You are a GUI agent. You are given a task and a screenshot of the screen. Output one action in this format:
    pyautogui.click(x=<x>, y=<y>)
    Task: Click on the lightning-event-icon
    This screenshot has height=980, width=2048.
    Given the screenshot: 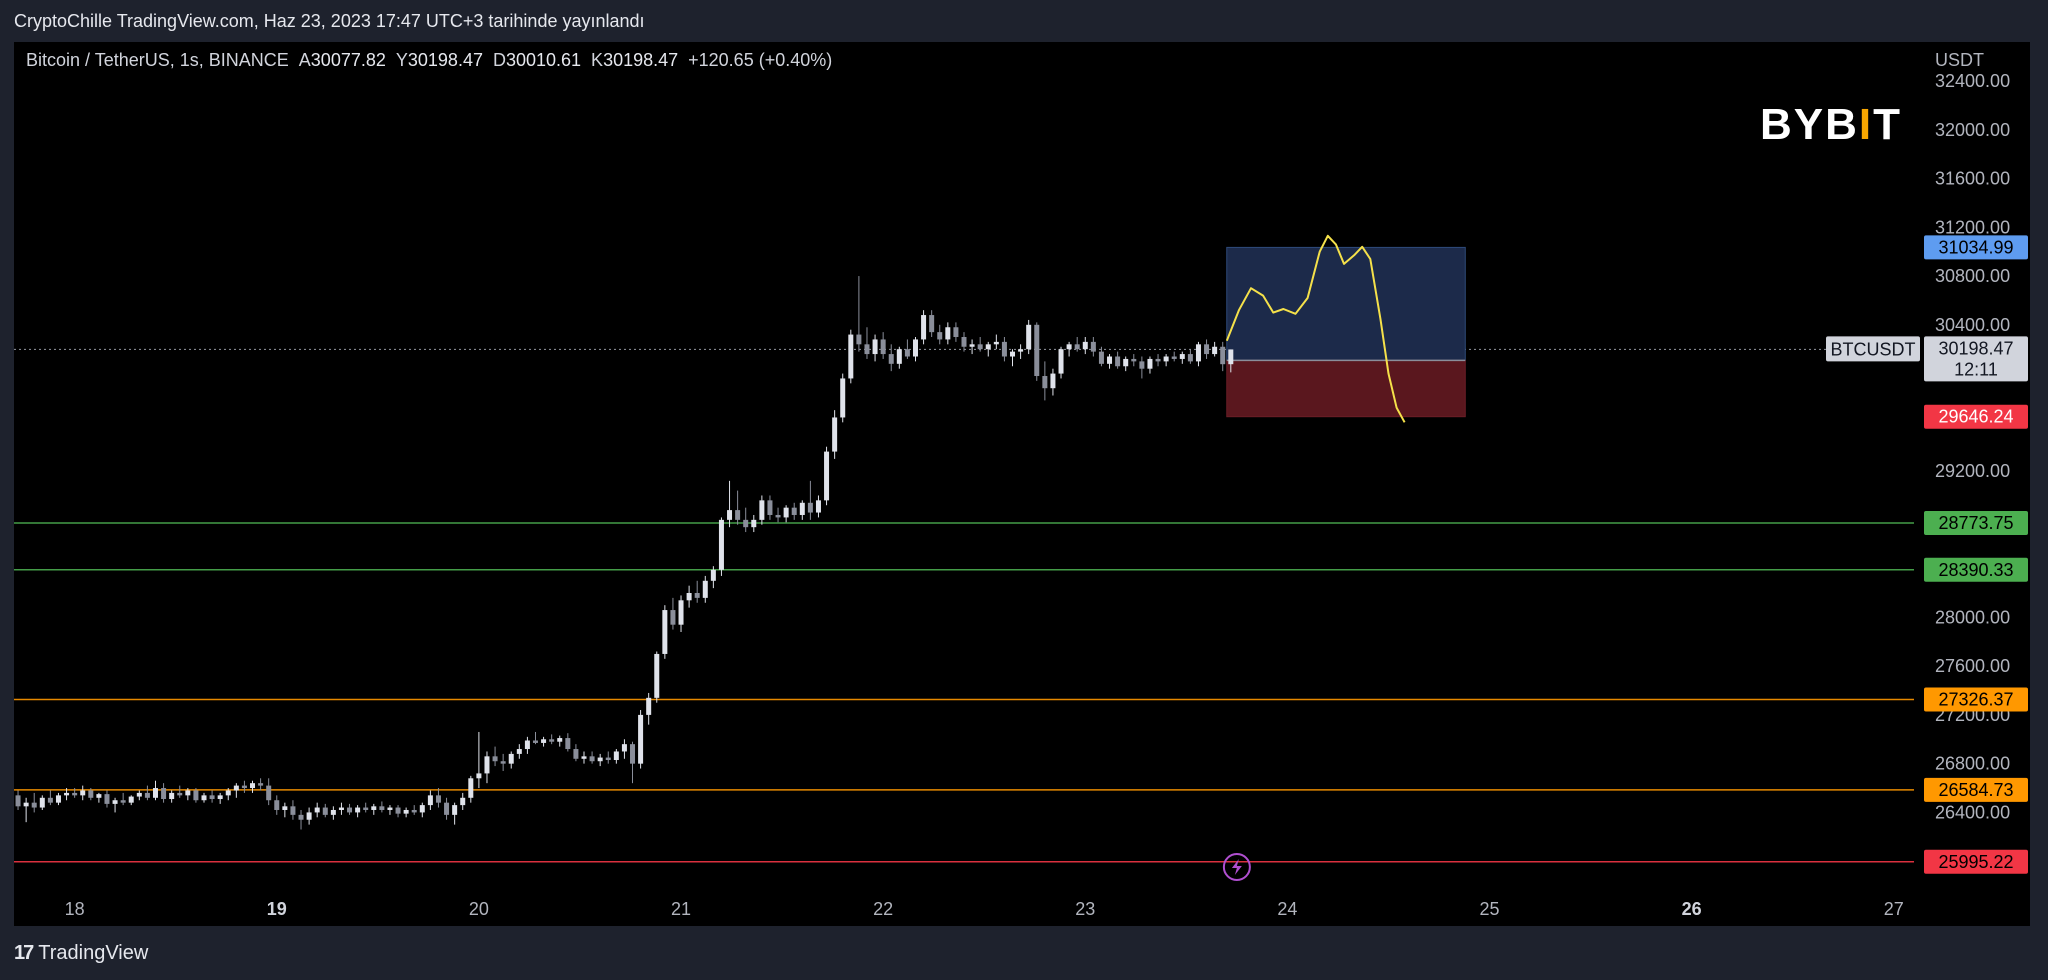 What is the action you would take?
    pyautogui.click(x=1236, y=867)
    